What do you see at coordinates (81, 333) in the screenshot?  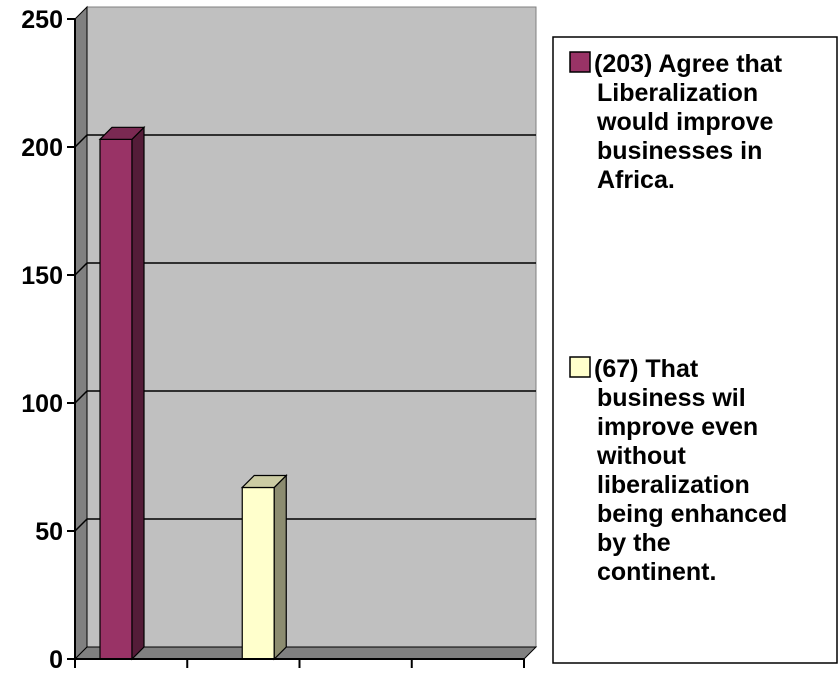 I see `plot-side-wall` at bounding box center [81, 333].